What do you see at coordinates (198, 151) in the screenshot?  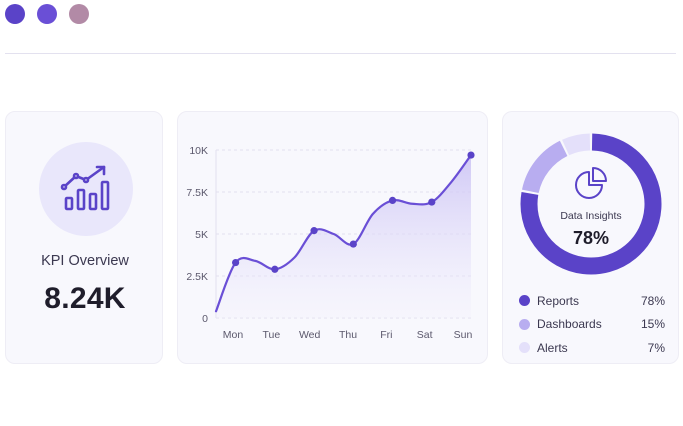 I see `y-tick-label: 10K` at bounding box center [198, 151].